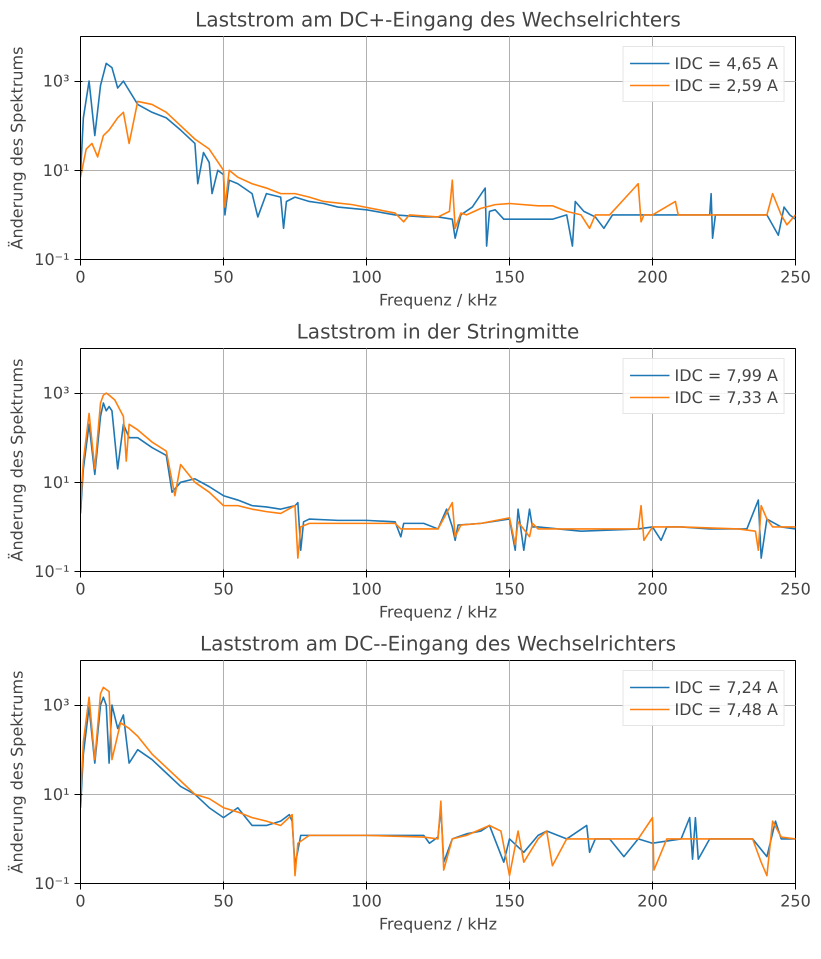 The height and width of the screenshot is (959, 821). What do you see at coordinates (438, 332) in the screenshot?
I see `chart-title: Laststrom in der Stringmitte` at bounding box center [438, 332].